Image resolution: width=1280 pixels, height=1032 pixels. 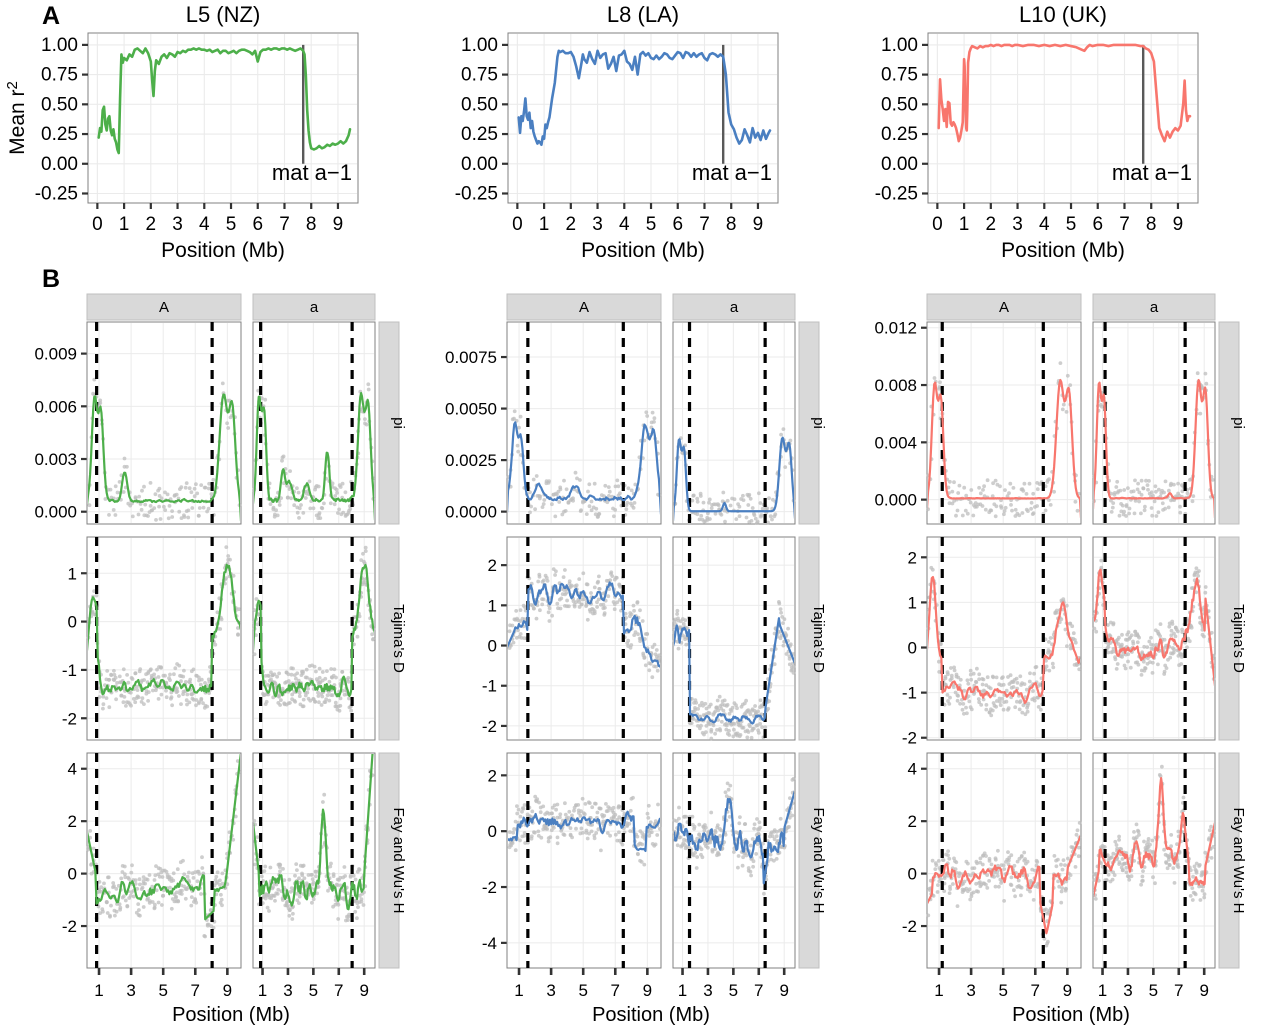 I want to click on x-tick-label: 7, so click(x=338, y=990).